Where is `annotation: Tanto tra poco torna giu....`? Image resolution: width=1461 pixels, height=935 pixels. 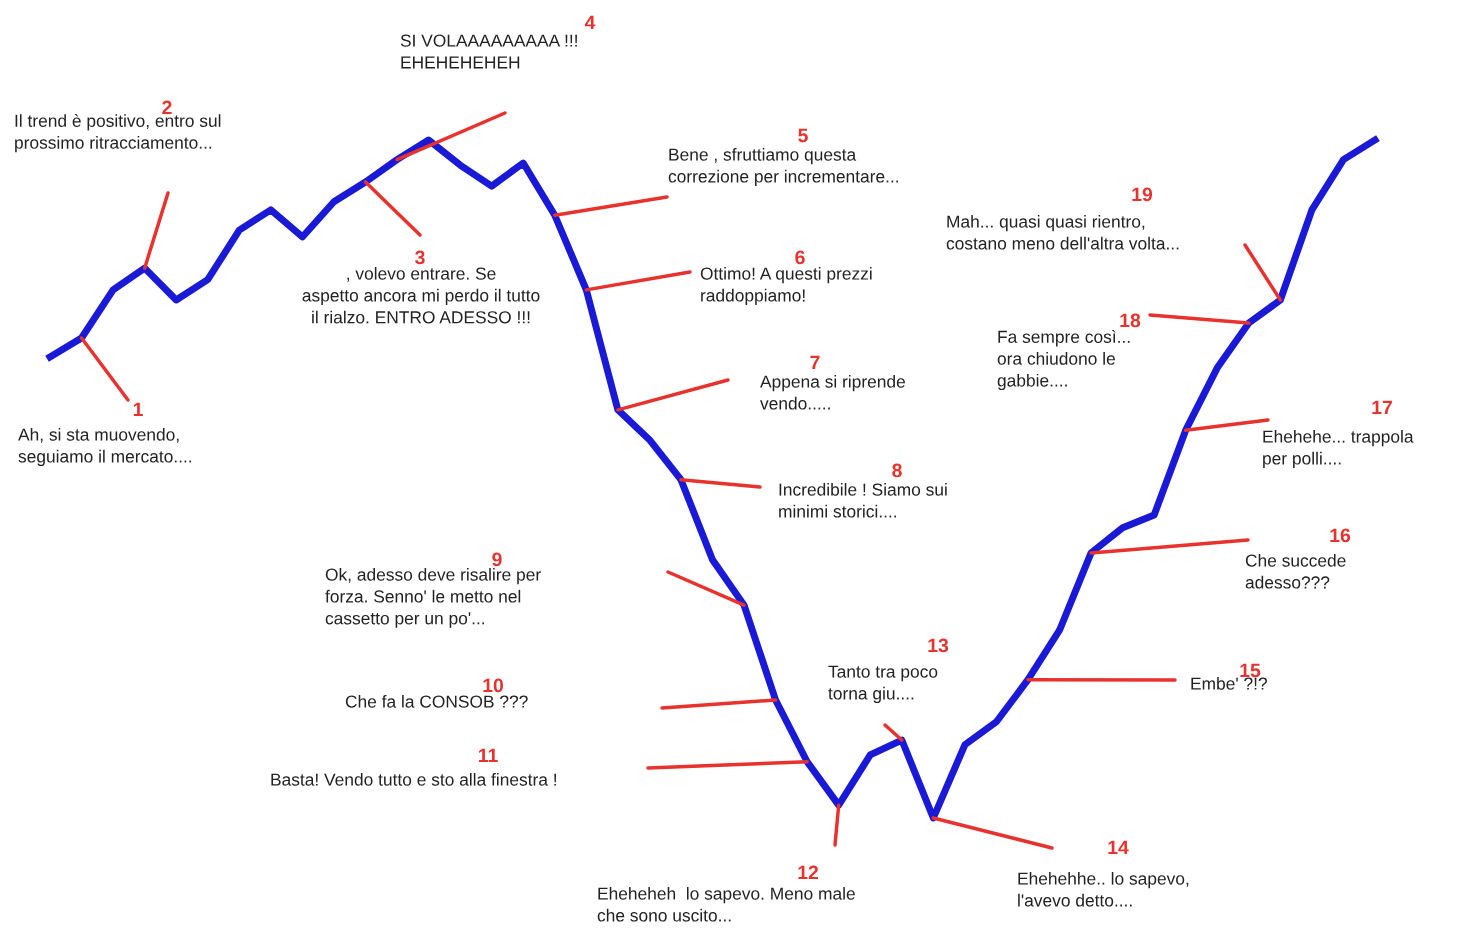
annotation: Tanto tra poco torna giu.... is located at coordinates (883, 684).